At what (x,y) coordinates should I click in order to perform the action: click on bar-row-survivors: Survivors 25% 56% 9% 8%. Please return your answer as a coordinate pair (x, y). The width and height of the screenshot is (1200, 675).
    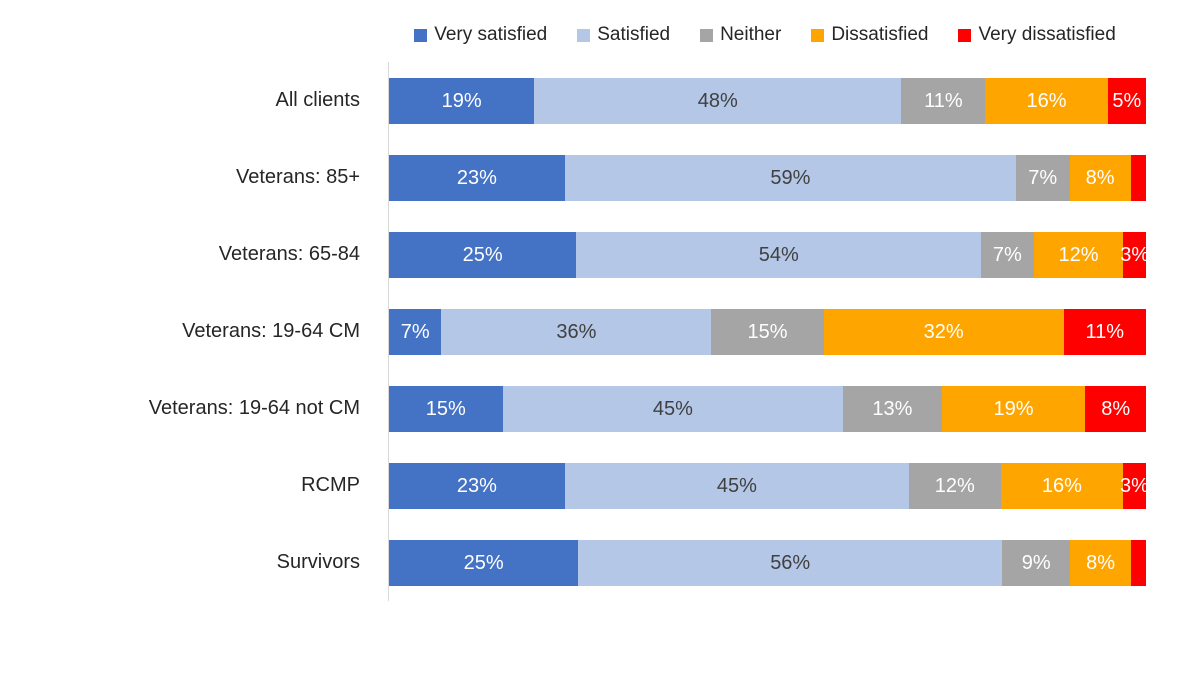
    Looking at the image, I should click on (600, 562).